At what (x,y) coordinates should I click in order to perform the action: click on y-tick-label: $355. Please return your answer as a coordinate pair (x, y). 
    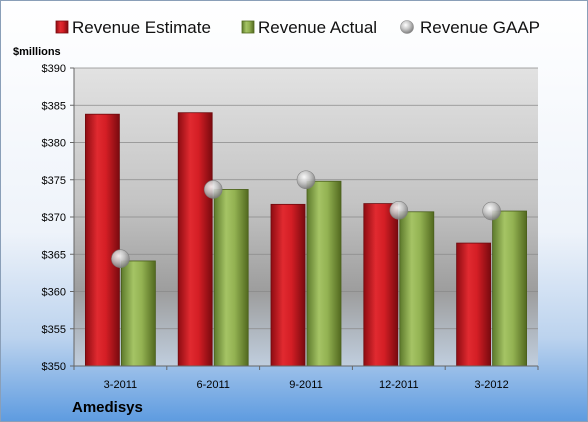
    Looking at the image, I should click on (54, 330).